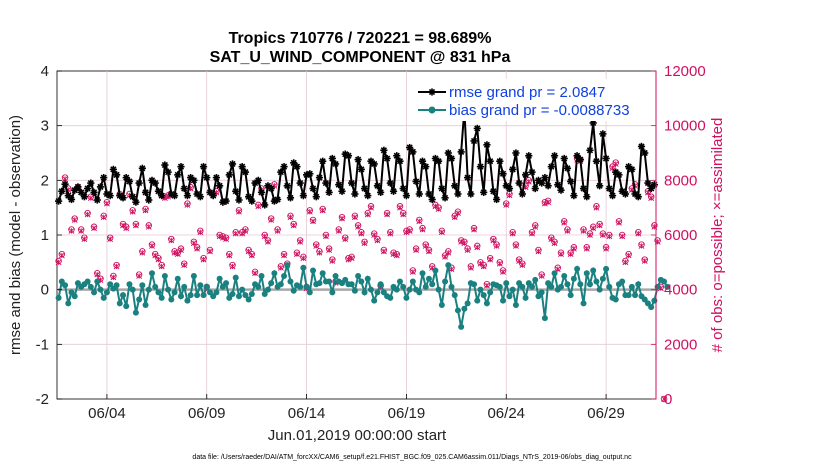 Image resolution: width=830 pixels, height=470 pixels. What do you see at coordinates (525, 100) in the screenshot?
I see `legend-box` at bounding box center [525, 100].